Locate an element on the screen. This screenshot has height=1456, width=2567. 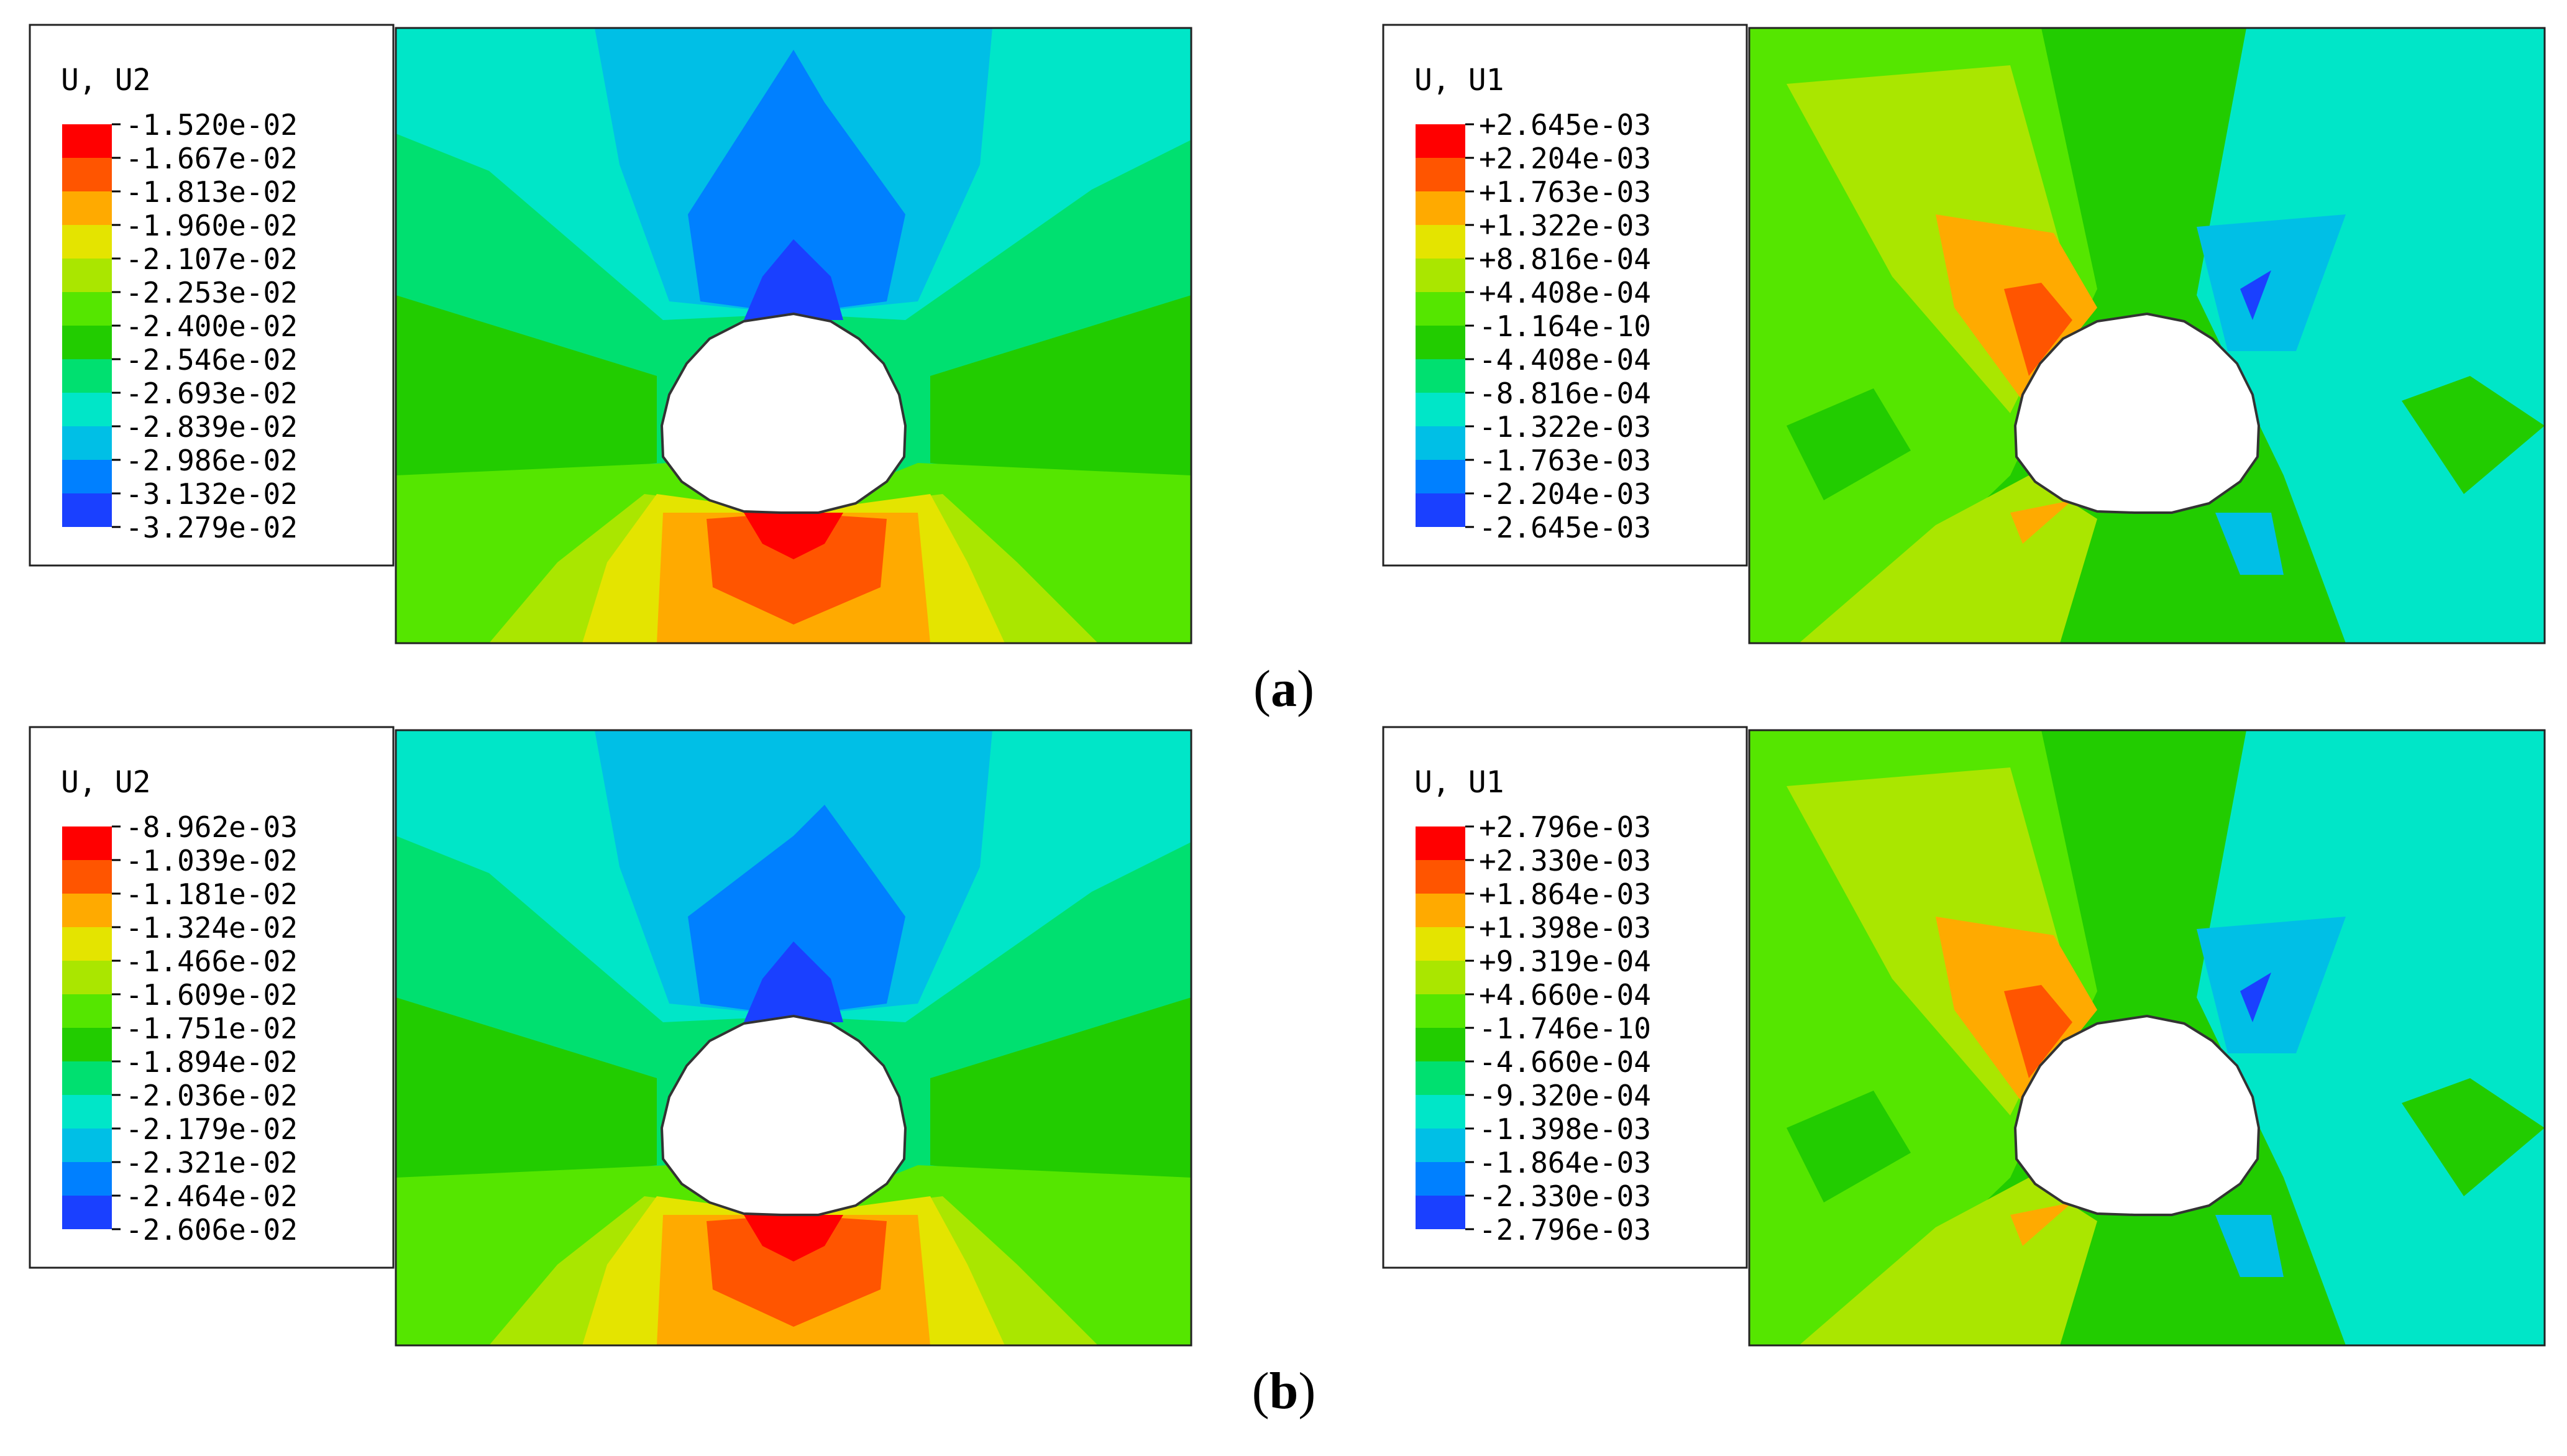
legend-tick-label: -4.660e-04 is located at coordinates (1565, 1062).